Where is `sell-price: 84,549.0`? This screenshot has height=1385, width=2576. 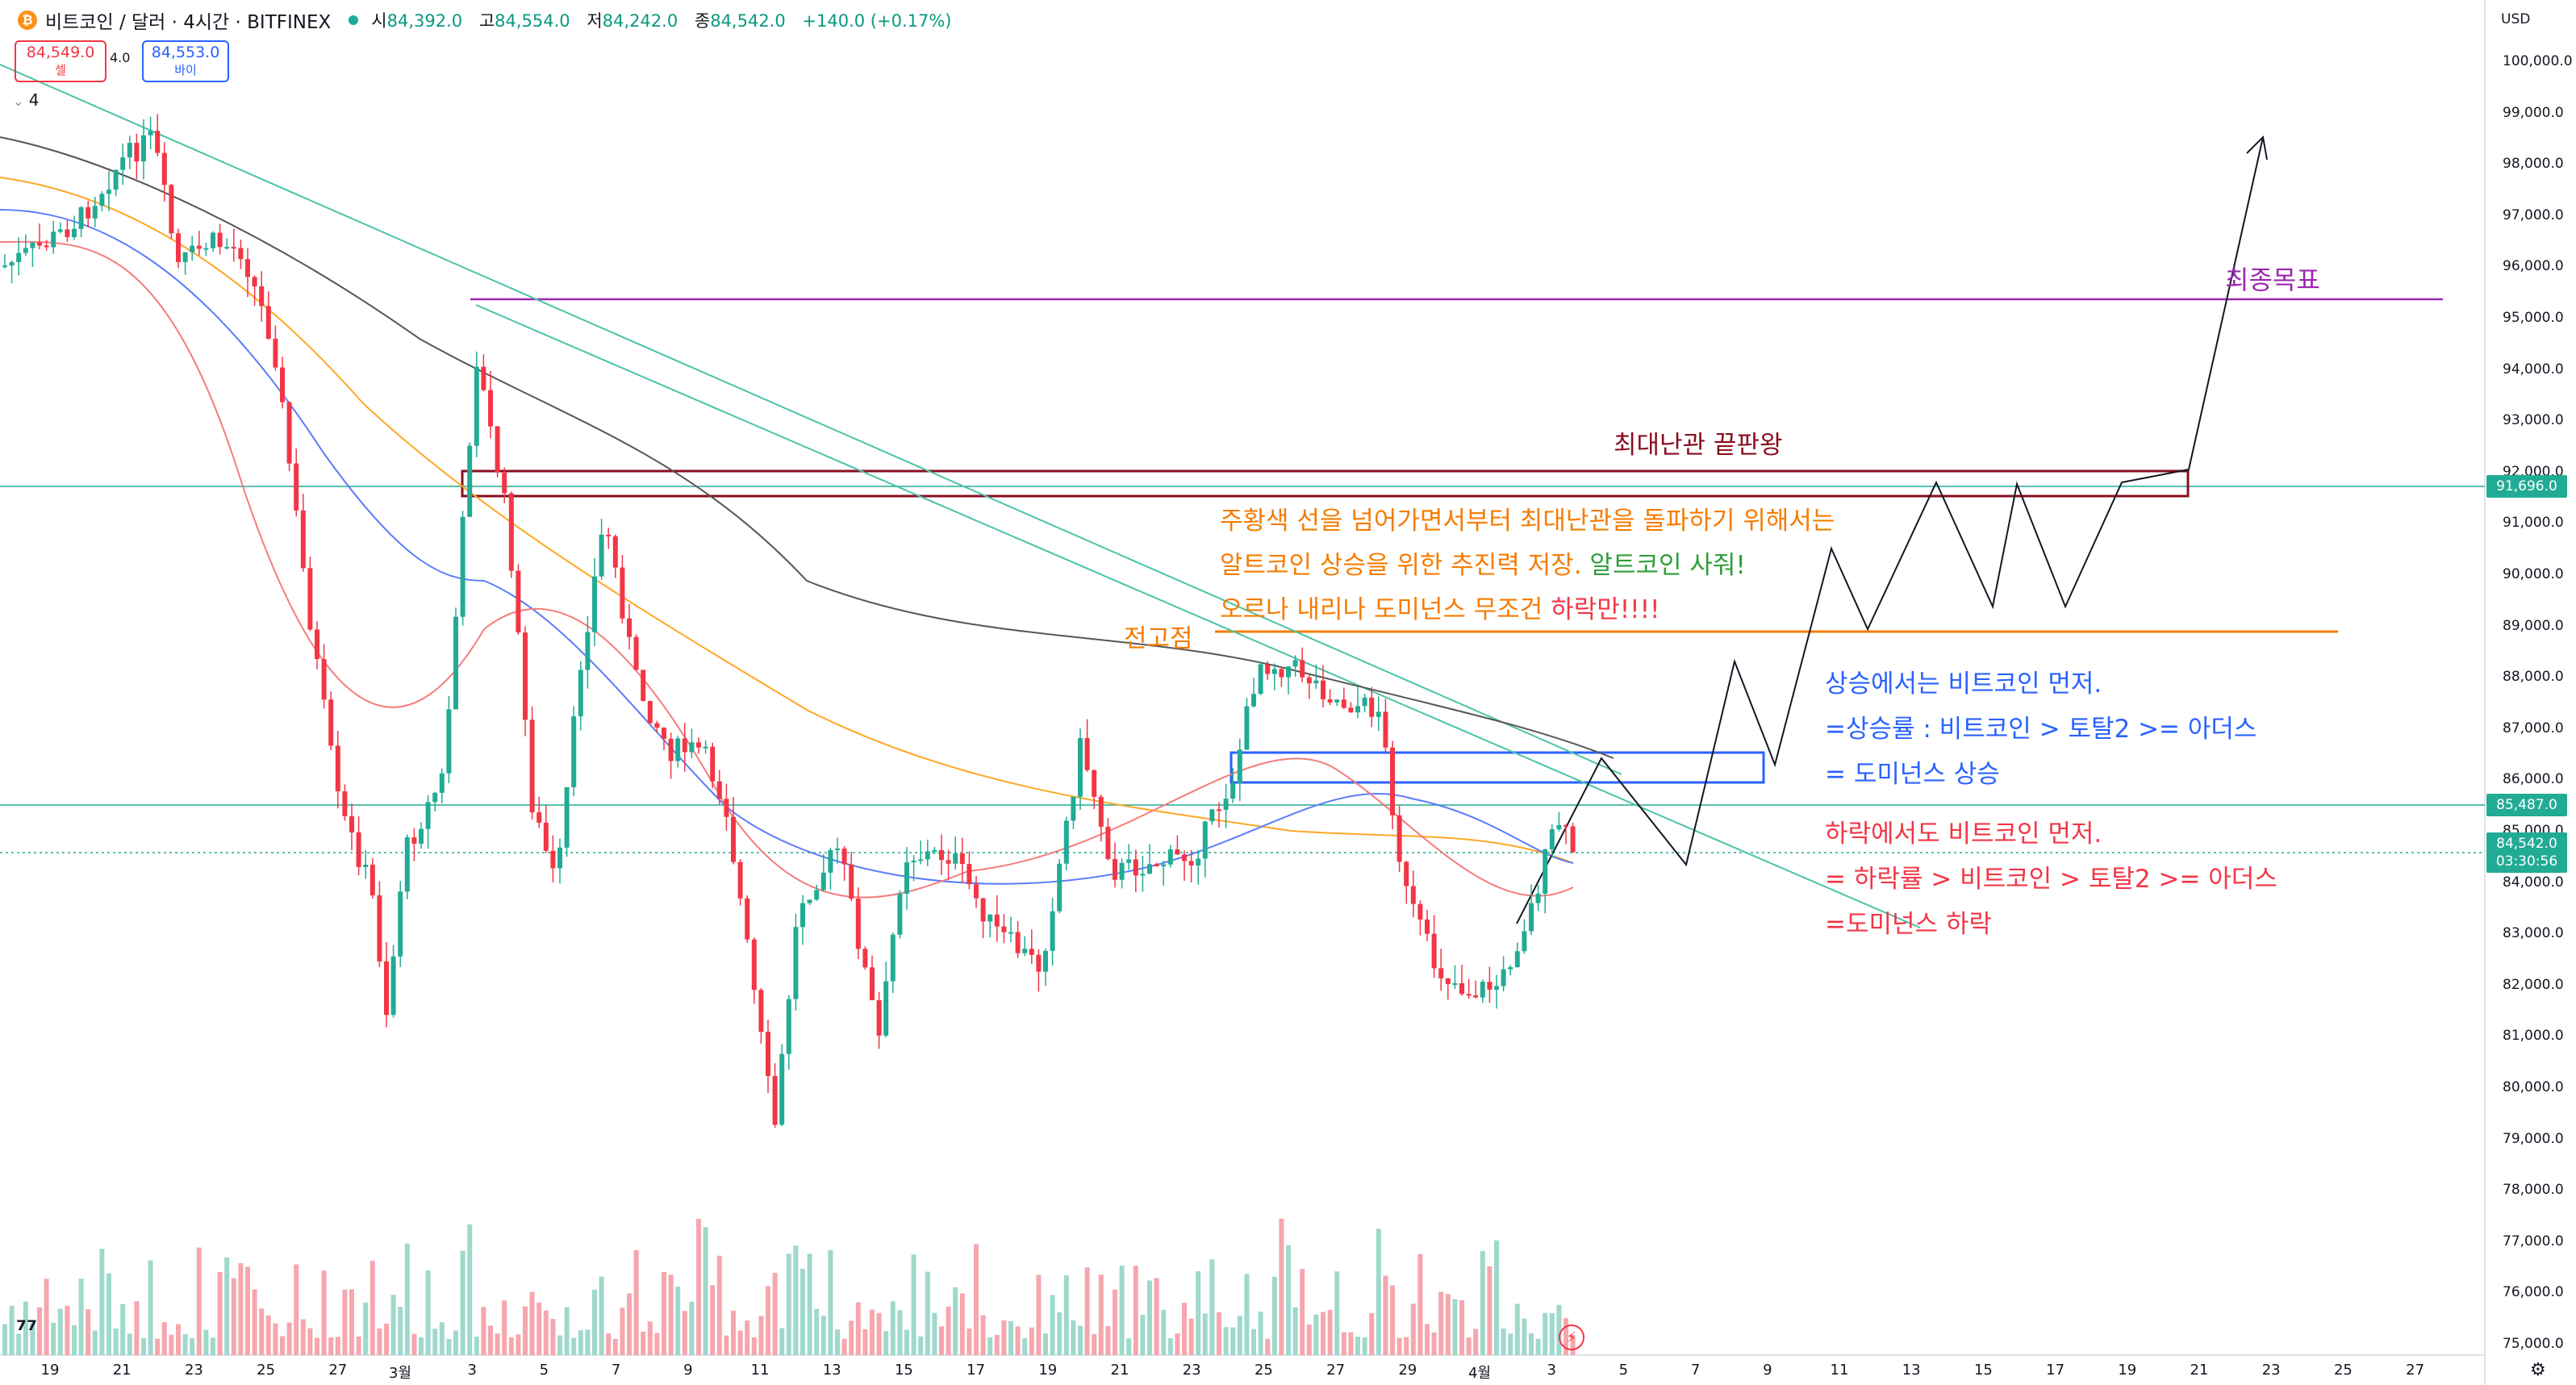 sell-price: 84,549.0 is located at coordinates (61, 53).